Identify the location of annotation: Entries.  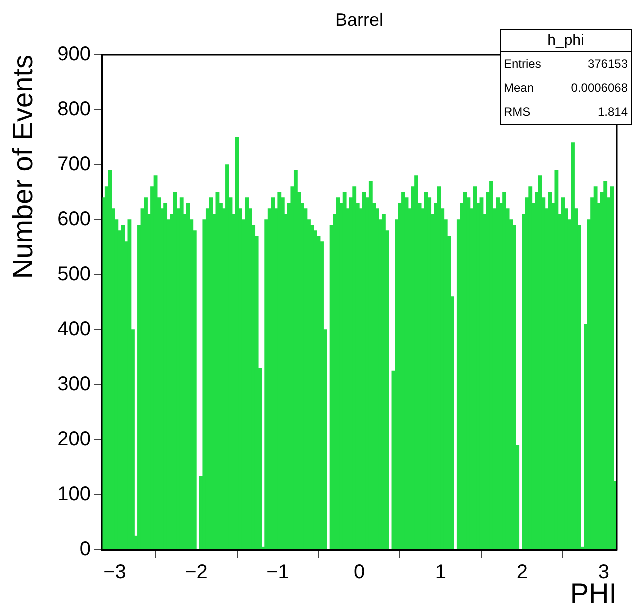
(523, 64).